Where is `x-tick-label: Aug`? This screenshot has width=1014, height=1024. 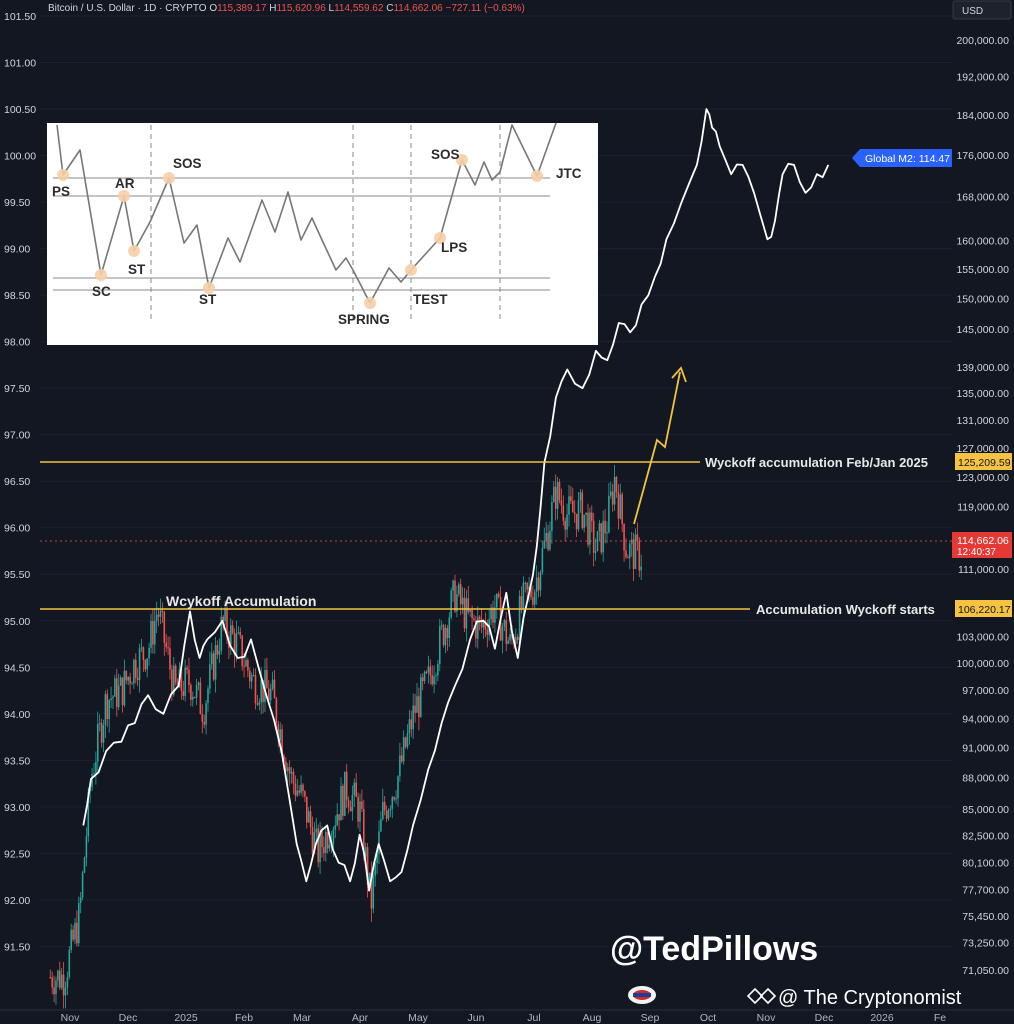
x-tick-label: Aug is located at coordinates (592, 1018).